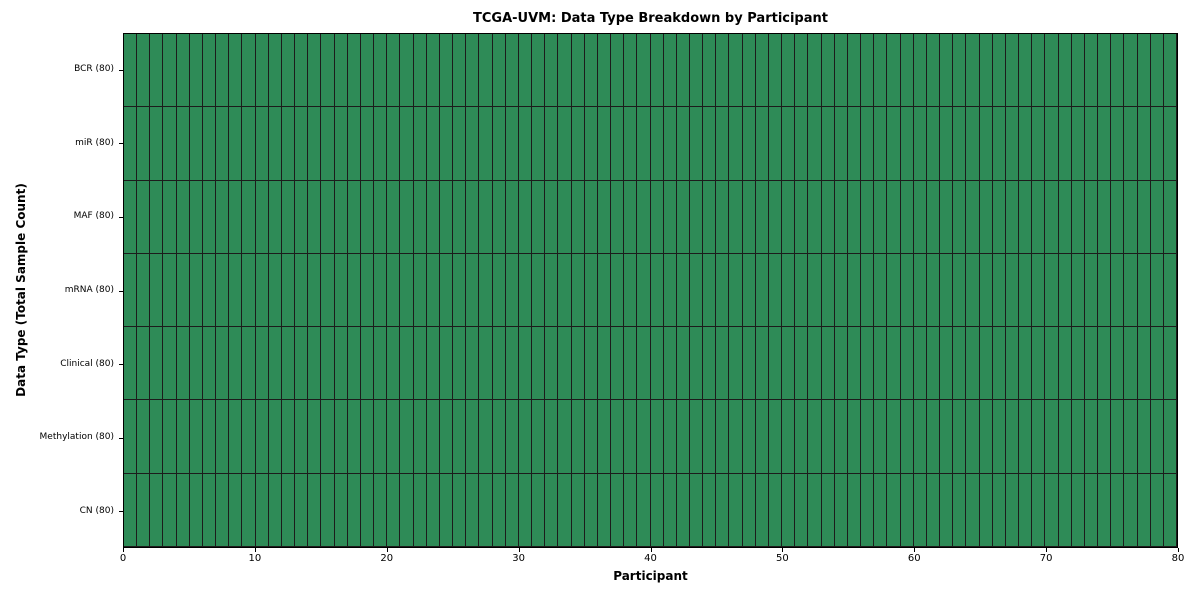 This screenshot has width=1200, height=600. Describe the element at coordinates (651, 550) in the screenshot. I see `x-tick-mark` at that location.